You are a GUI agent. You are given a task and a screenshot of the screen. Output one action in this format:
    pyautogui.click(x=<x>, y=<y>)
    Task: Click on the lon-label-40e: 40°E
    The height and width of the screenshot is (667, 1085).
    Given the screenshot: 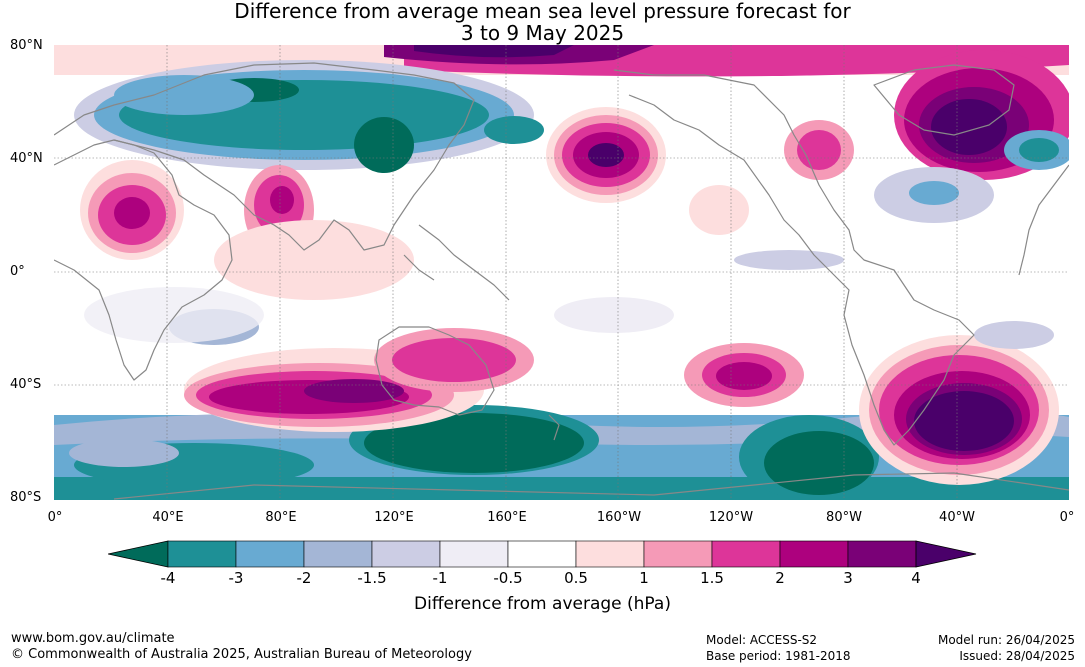 What is the action you would take?
    pyautogui.click(x=168, y=517)
    